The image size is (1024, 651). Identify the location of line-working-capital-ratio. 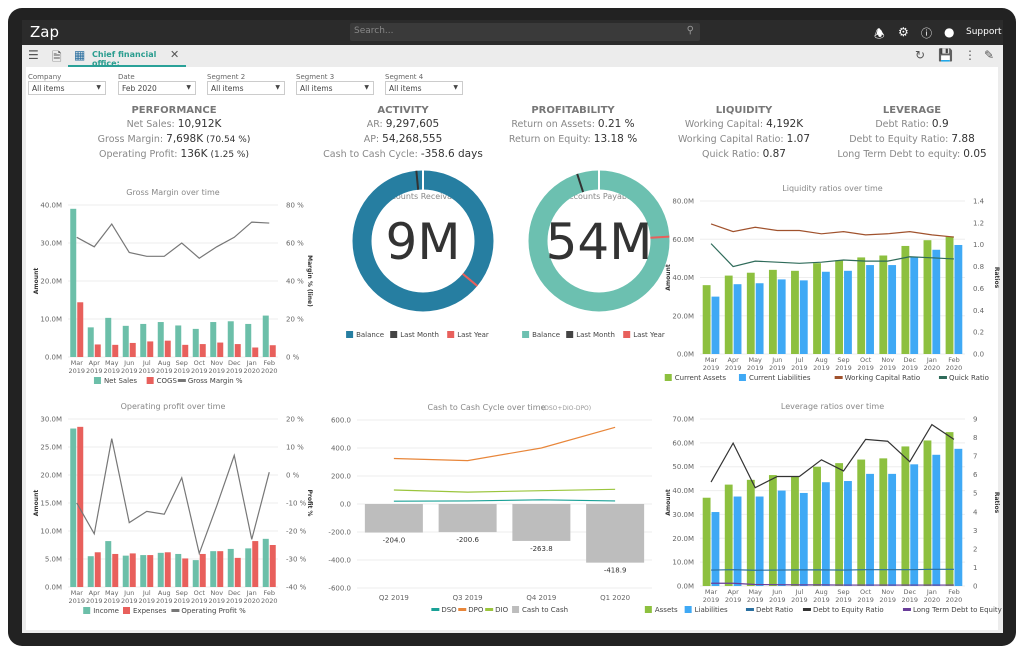
(832, 230).